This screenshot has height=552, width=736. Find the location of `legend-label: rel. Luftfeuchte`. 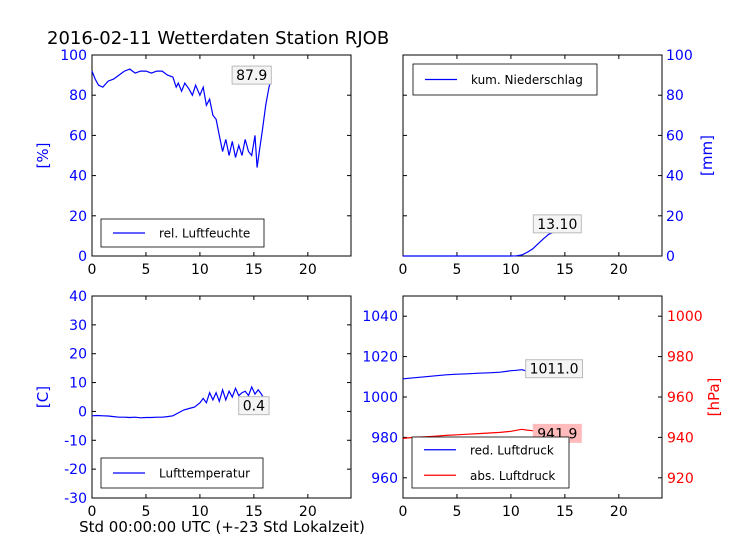

legend-label: rel. Luftfeuchte is located at coordinates (204, 234).